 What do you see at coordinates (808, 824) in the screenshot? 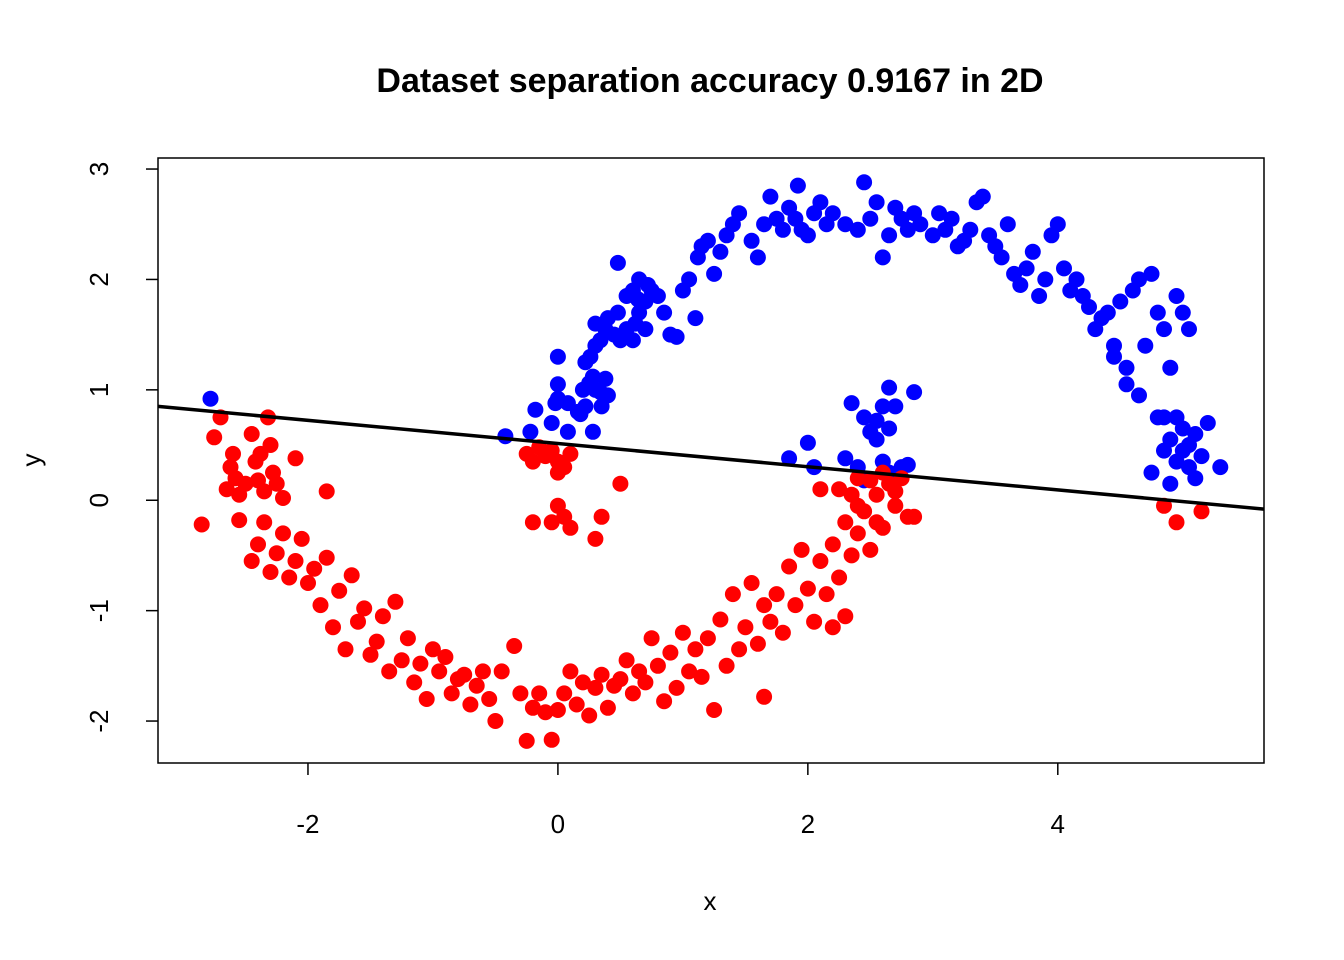
I see `x-tick-label: 2` at bounding box center [808, 824].